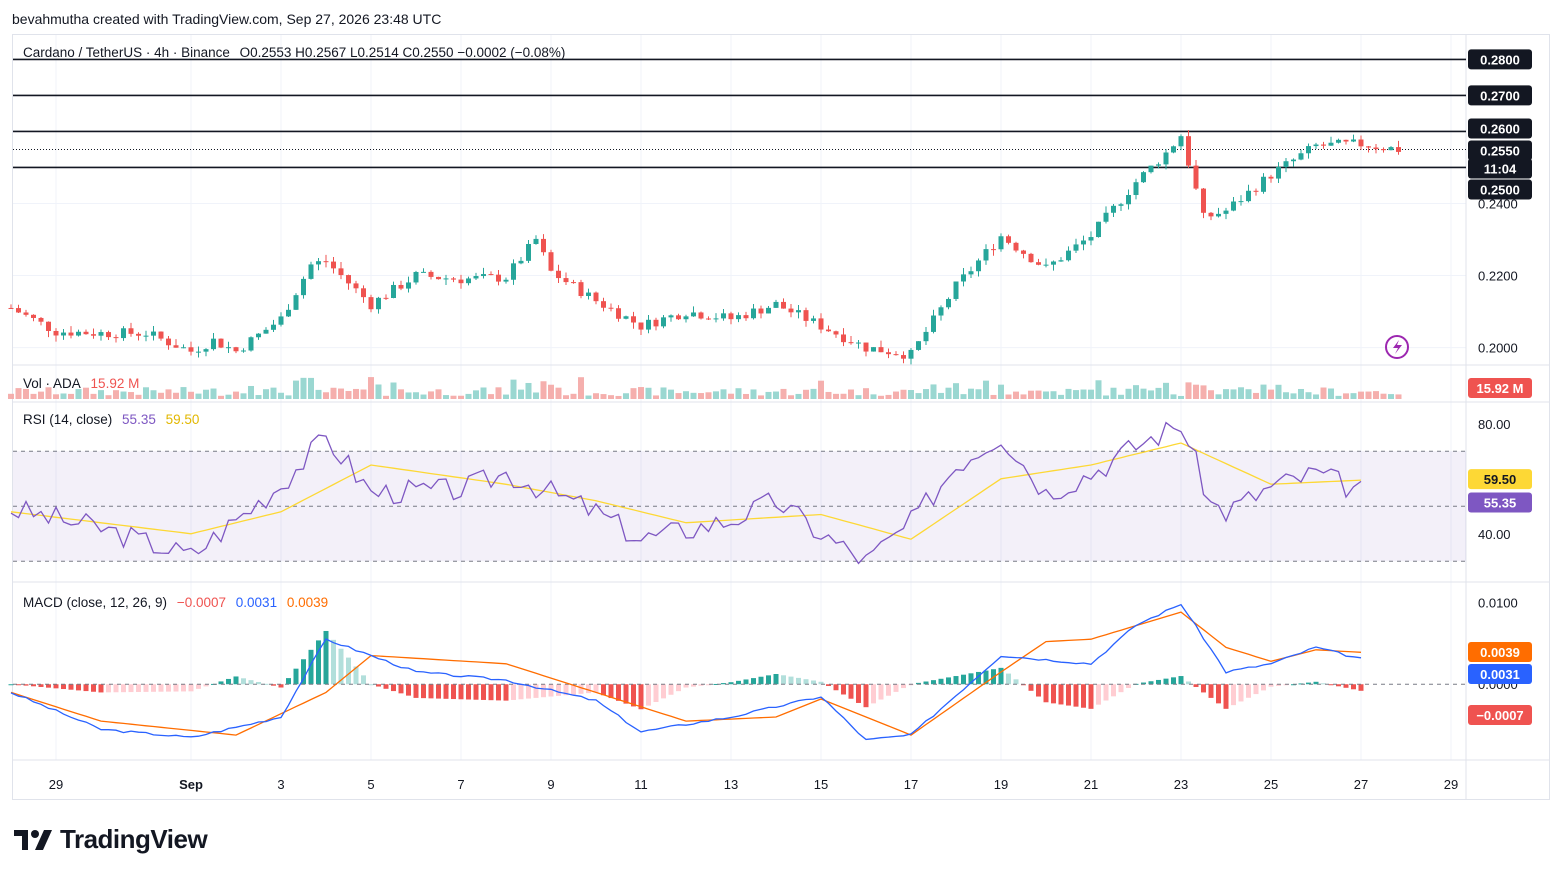  I want to click on tradingview-logo: TradingView, so click(111, 839).